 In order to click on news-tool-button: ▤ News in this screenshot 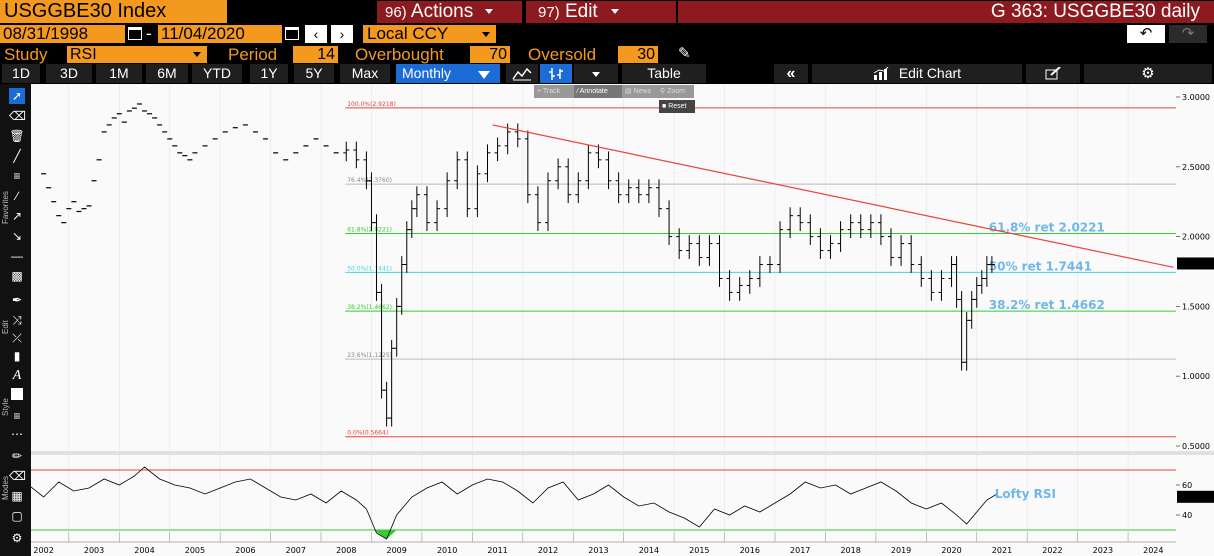, I will do `click(638, 91)`.